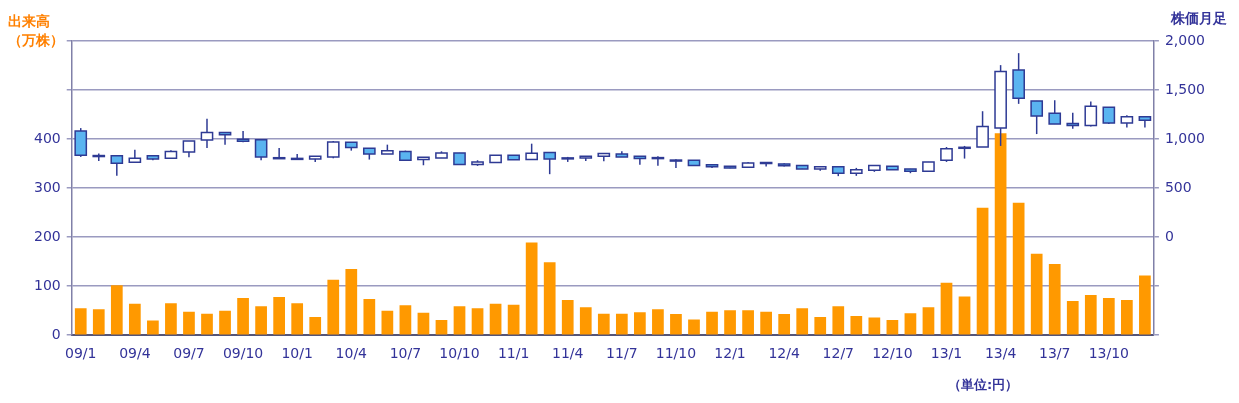 The width and height of the screenshot is (1239, 403). What do you see at coordinates (47, 186) in the screenshot?
I see `y-tick-label: 300` at bounding box center [47, 186].